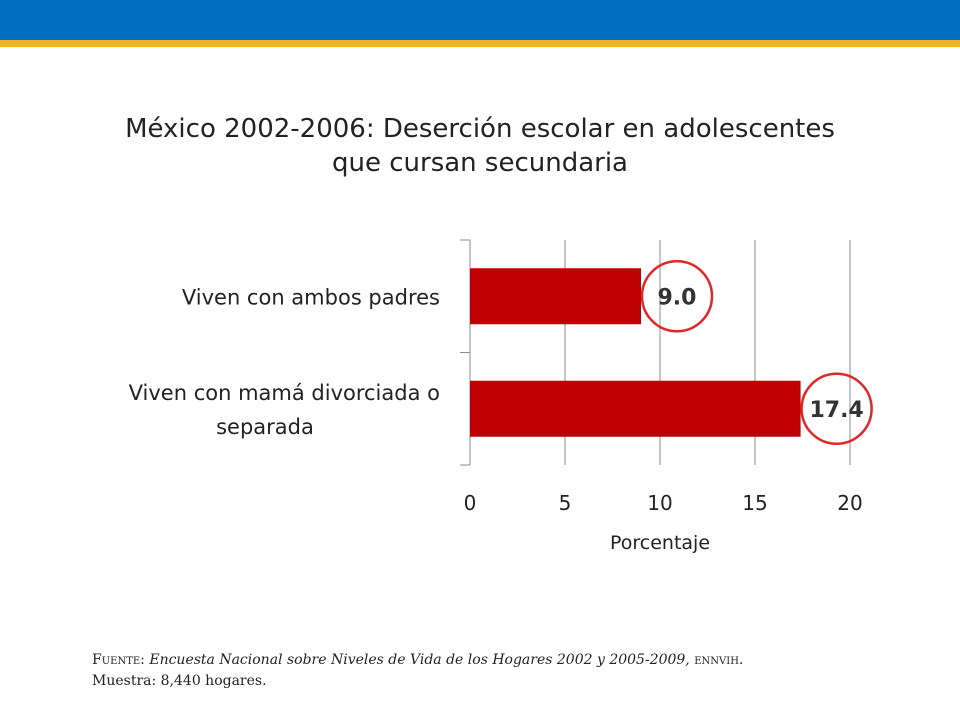  Describe the element at coordinates (480, 20) in the screenshot. I see `header-bar` at that location.